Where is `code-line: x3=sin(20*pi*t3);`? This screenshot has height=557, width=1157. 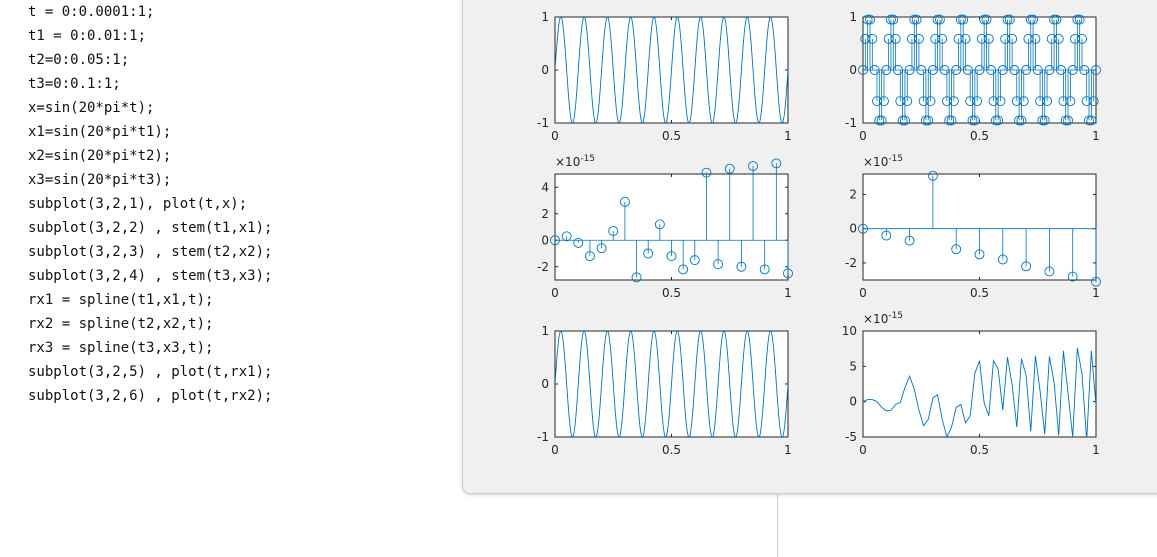
code-line: x3=sin(20*pi*t3); is located at coordinates (100, 180).